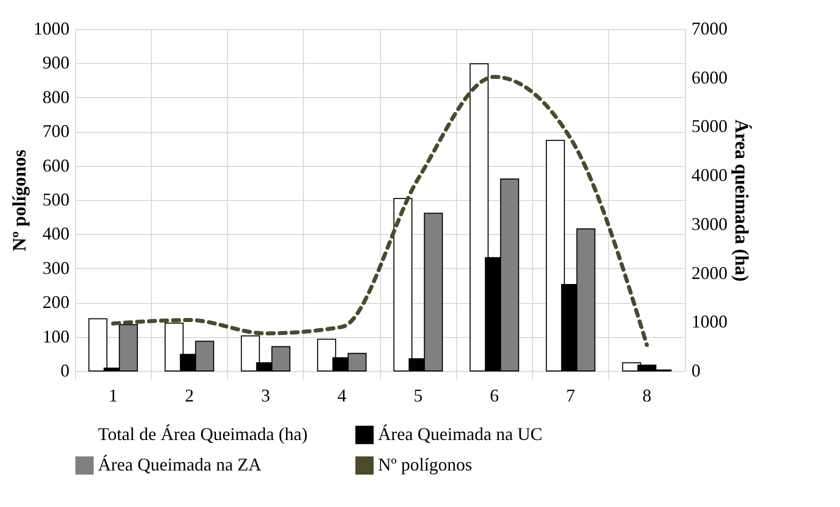 Image resolution: width=840 pixels, height=507 pixels. I want to click on y-tick-label: 0, so click(65, 370).